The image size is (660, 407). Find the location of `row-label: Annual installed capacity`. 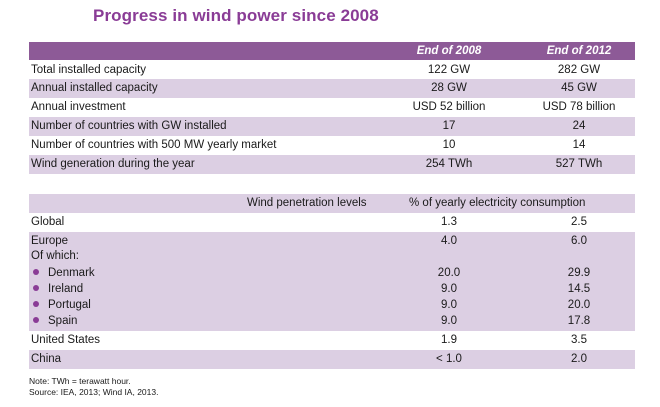

row-label: Annual installed capacity is located at coordinates (94, 88).